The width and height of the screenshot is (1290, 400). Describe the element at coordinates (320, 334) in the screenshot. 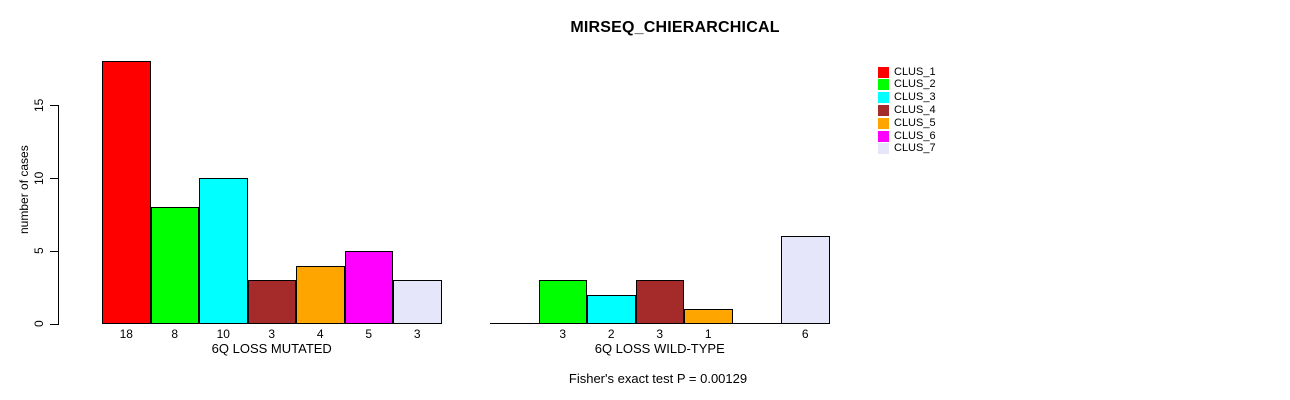

I see `bar-value-label: 4` at that location.